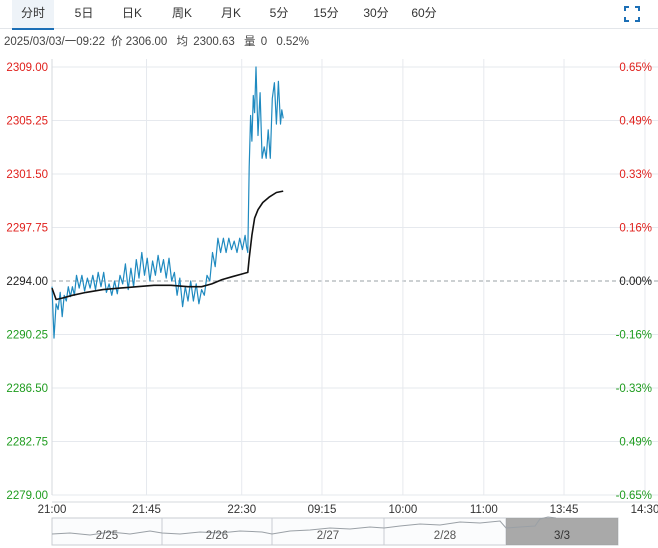  What do you see at coordinates (107, 536) in the screenshot?
I see `navigator-date-label: 2/25` at bounding box center [107, 536].